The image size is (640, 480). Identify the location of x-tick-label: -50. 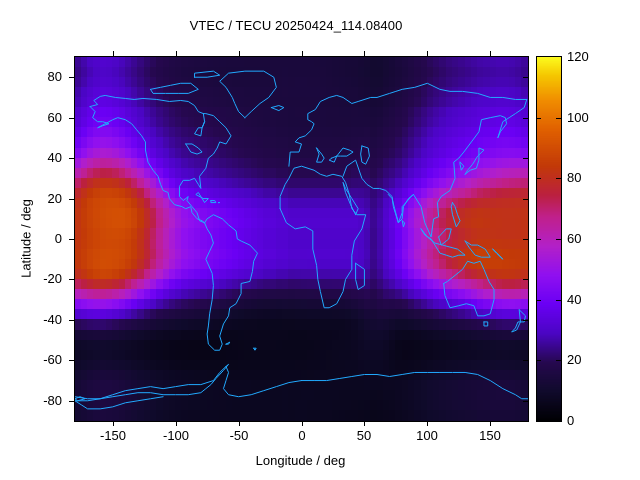
(239, 435).